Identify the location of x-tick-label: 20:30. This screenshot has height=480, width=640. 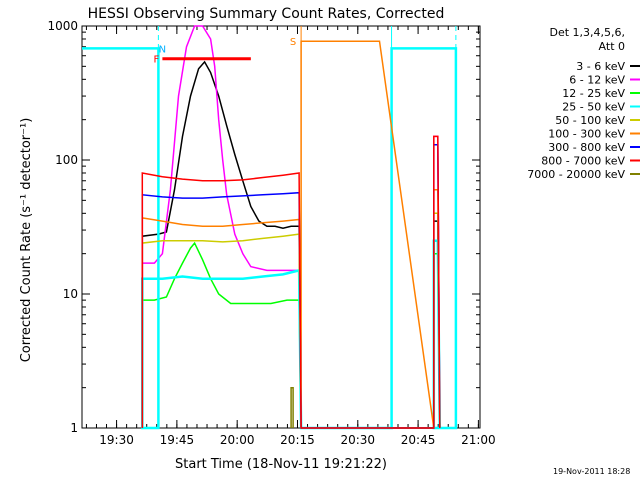
(357, 440).